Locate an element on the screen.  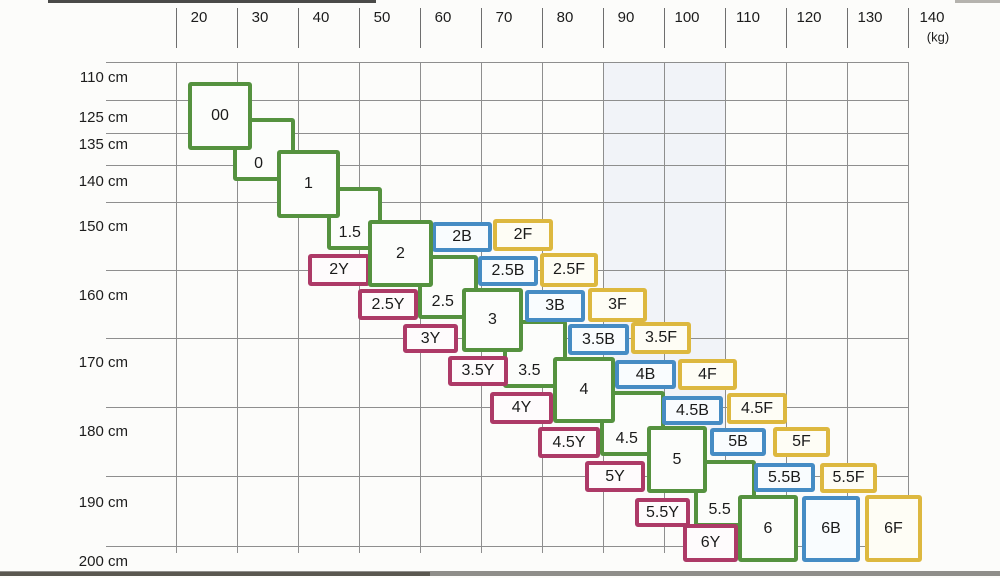
size-box-label: 3Y is located at coordinates (430, 338).